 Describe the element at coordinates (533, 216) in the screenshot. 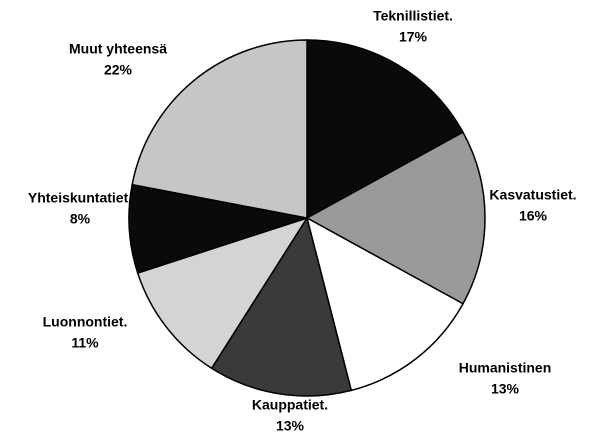

I see `slice-value-label: 16%` at that location.